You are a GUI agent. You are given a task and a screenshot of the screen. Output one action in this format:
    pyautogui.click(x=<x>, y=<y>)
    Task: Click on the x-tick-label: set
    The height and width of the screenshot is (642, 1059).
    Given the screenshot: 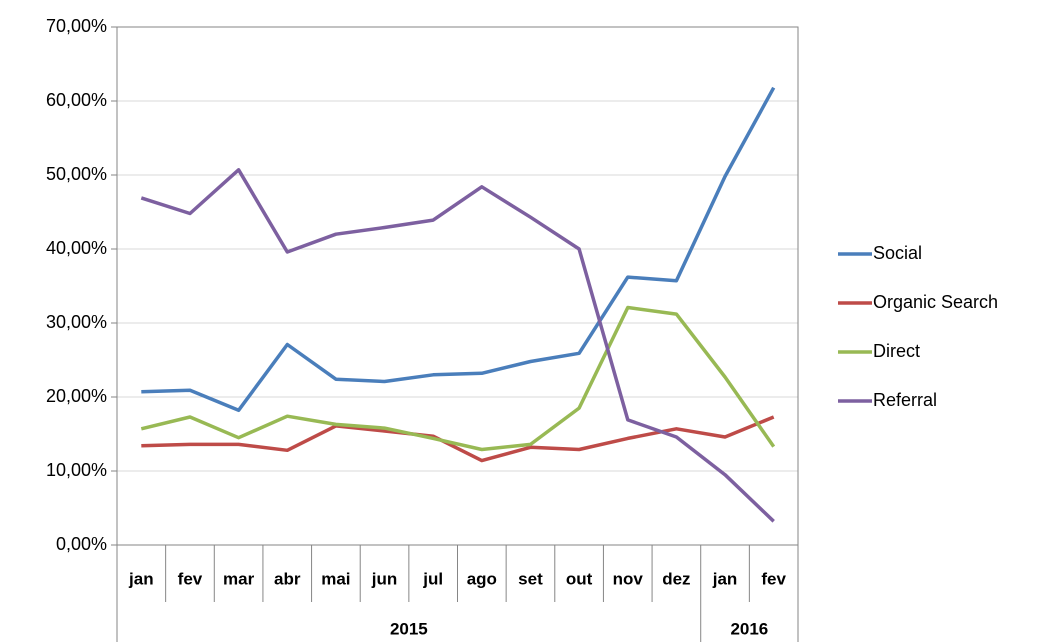 What is the action you would take?
    pyautogui.click(x=530, y=578)
    